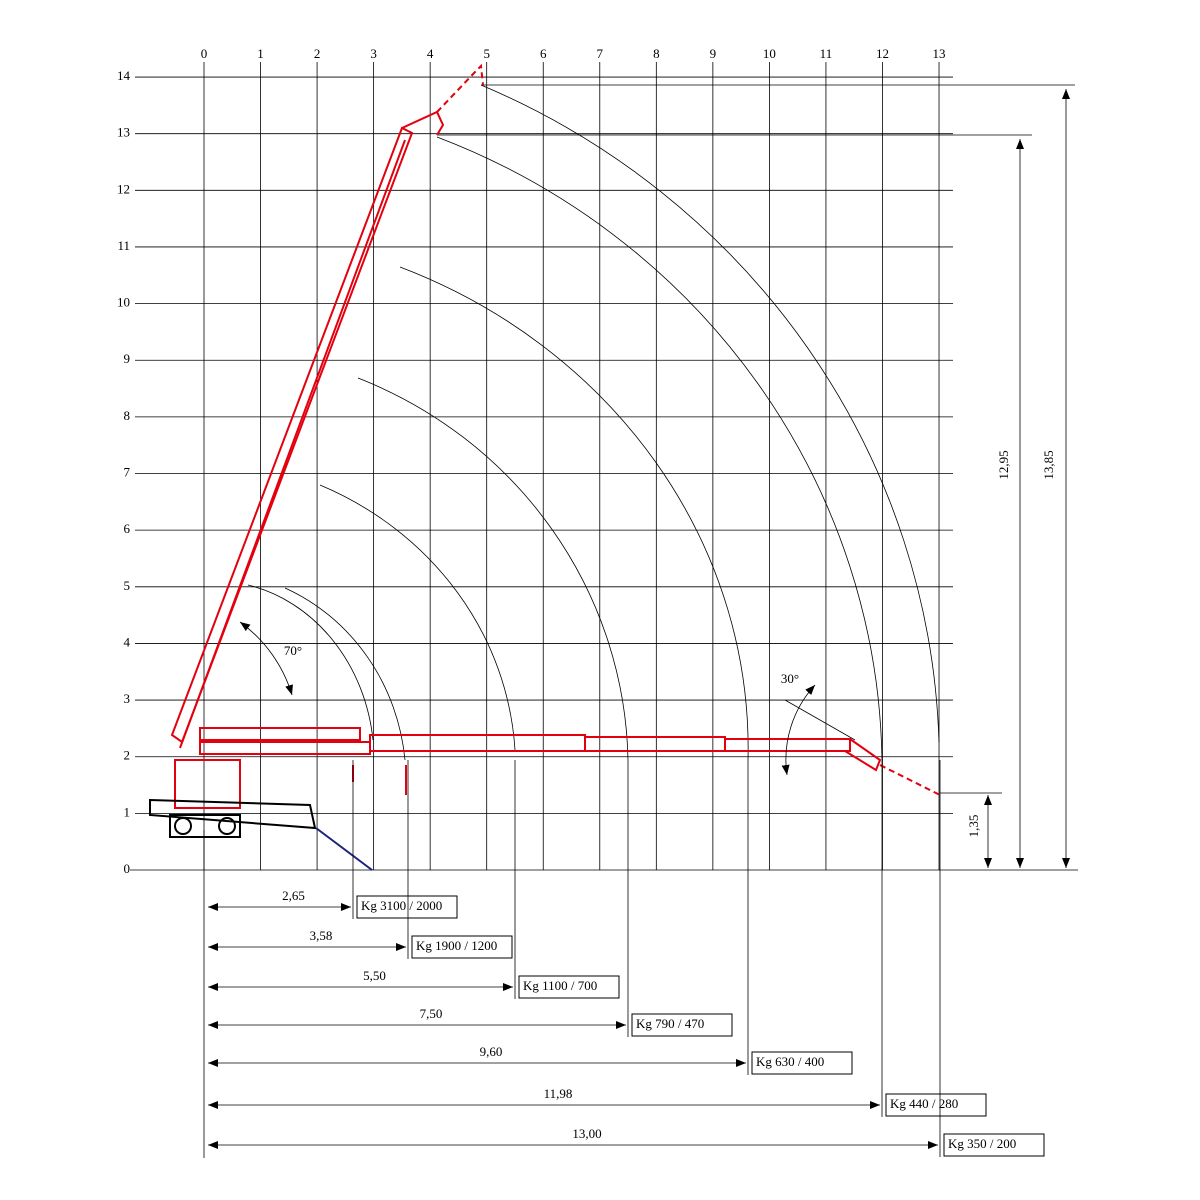 The image size is (1200, 1200). Describe the element at coordinates (600, 53) in the screenshot. I see `x-label: 7` at that location.